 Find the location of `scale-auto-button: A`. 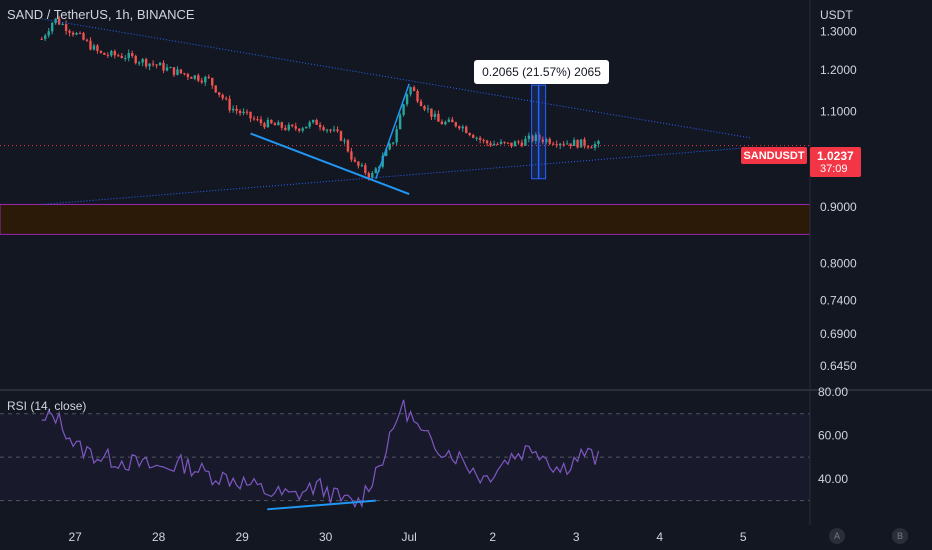

scale-auto-button: A is located at coordinates (837, 536).